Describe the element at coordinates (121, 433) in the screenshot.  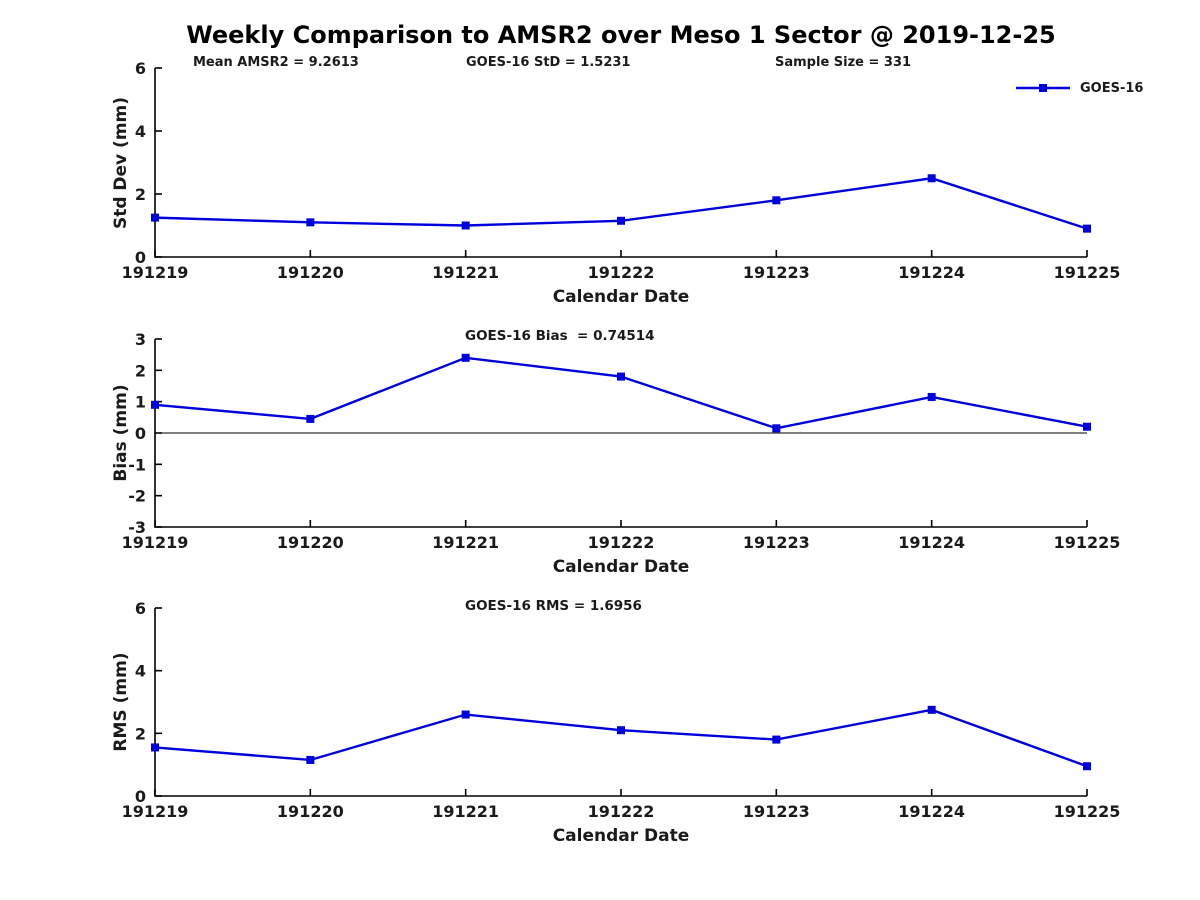
I see `ylabel-bias: Bias (mm)` at that location.